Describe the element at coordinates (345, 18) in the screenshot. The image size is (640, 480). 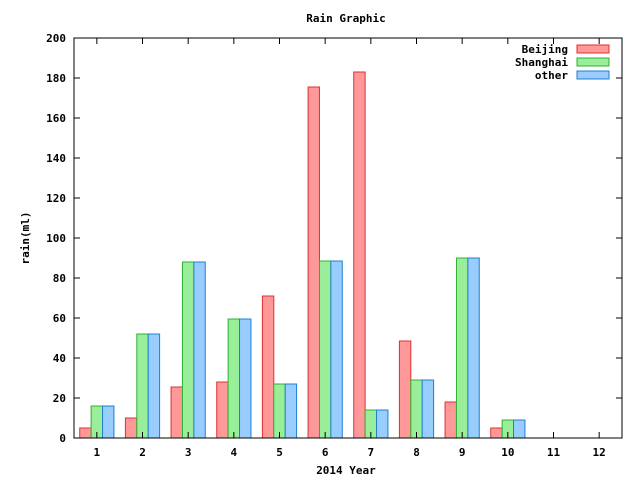
I see `chart-title: Rain Graphic` at that location.